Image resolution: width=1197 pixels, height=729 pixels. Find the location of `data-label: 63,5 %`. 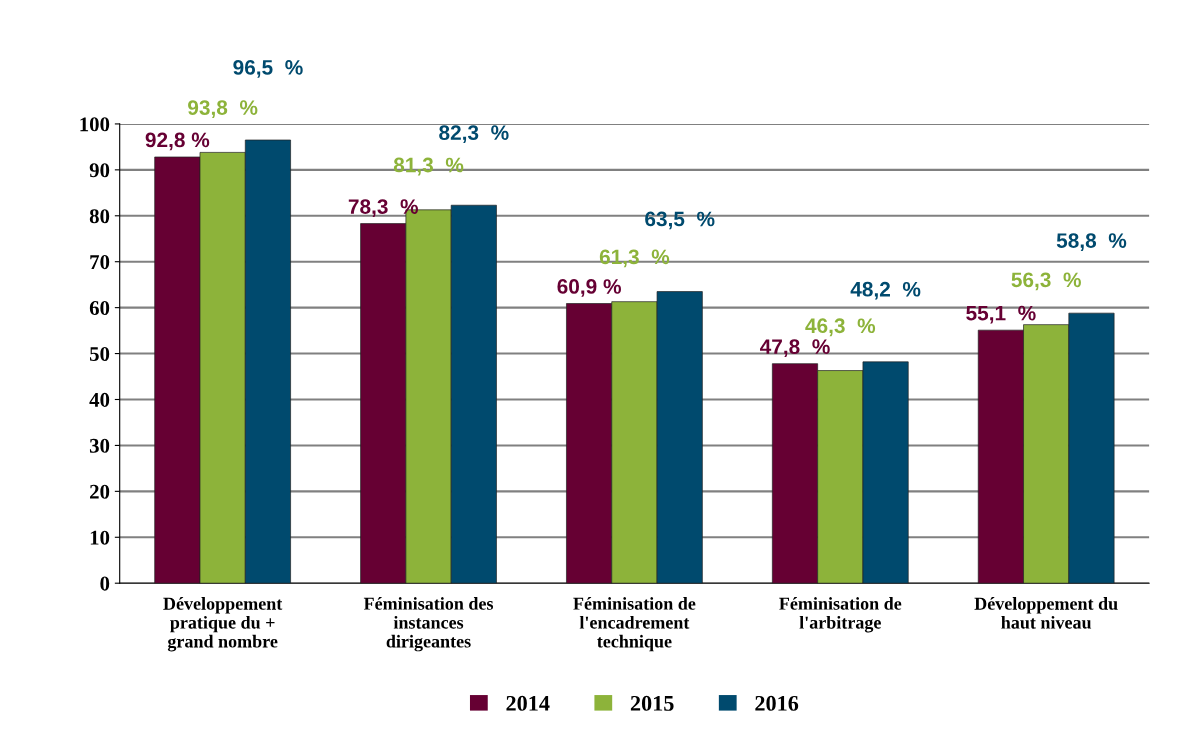

data-label: 63,5 % is located at coordinates (680, 220).